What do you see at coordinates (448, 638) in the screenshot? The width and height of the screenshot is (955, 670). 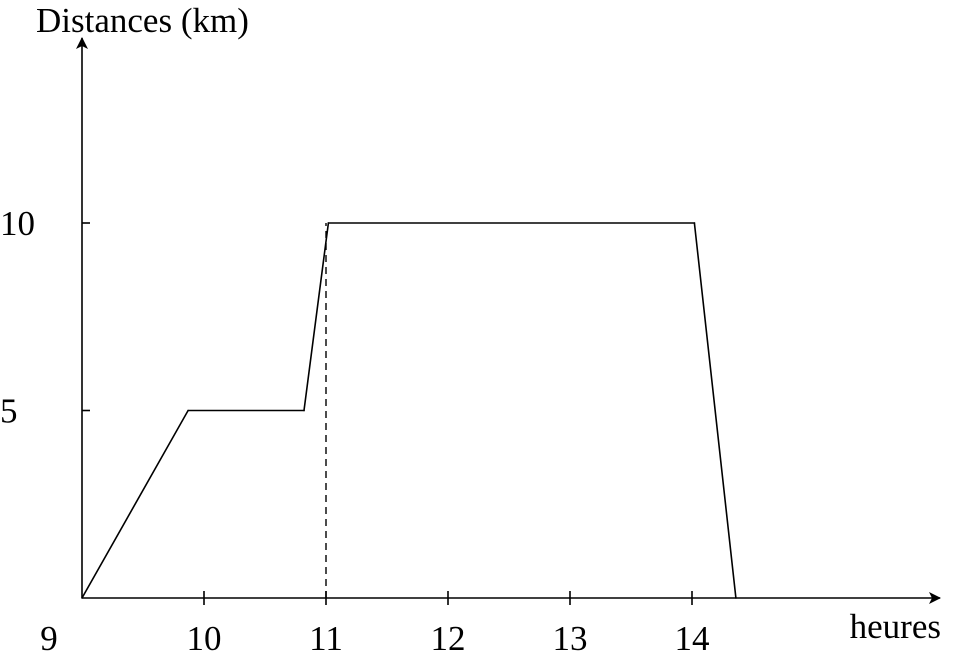 I see `x-tick-label-12: 12` at bounding box center [448, 638].